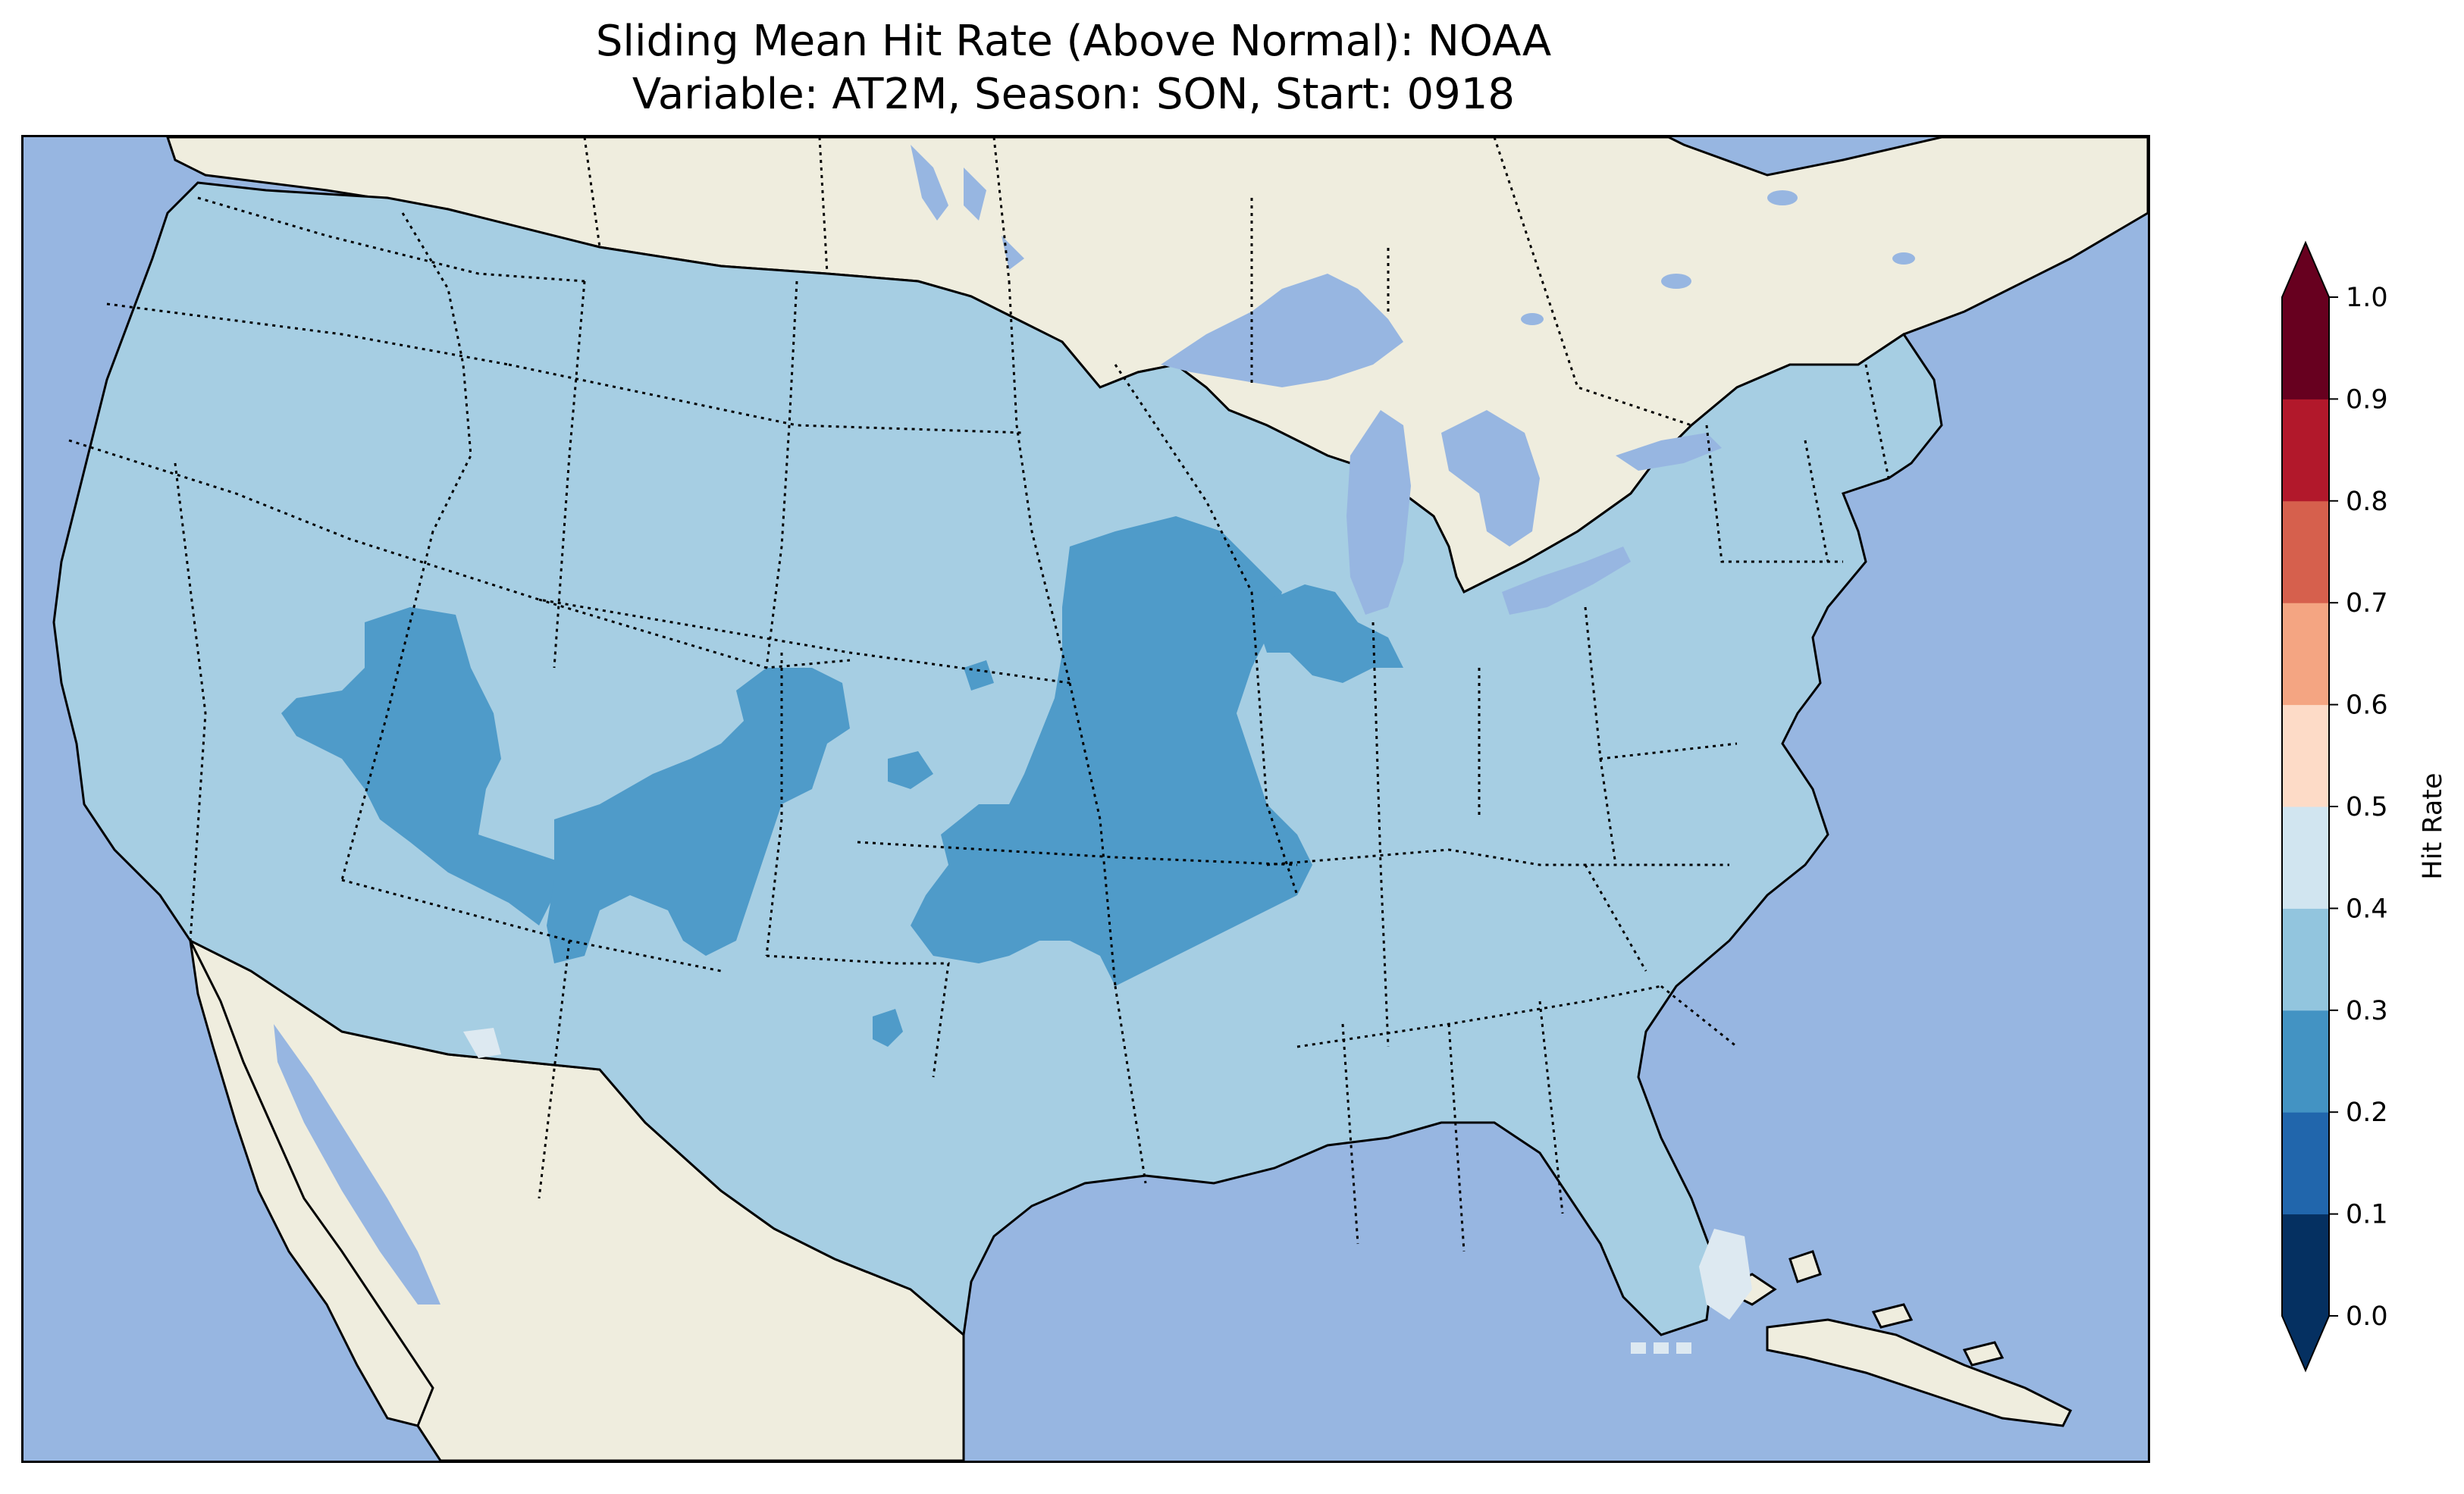 This screenshot has height=1494, width=2464. What do you see at coordinates (2367, 502) in the screenshot?
I see `colorbar-tick-label: 0.8` at bounding box center [2367, 502].